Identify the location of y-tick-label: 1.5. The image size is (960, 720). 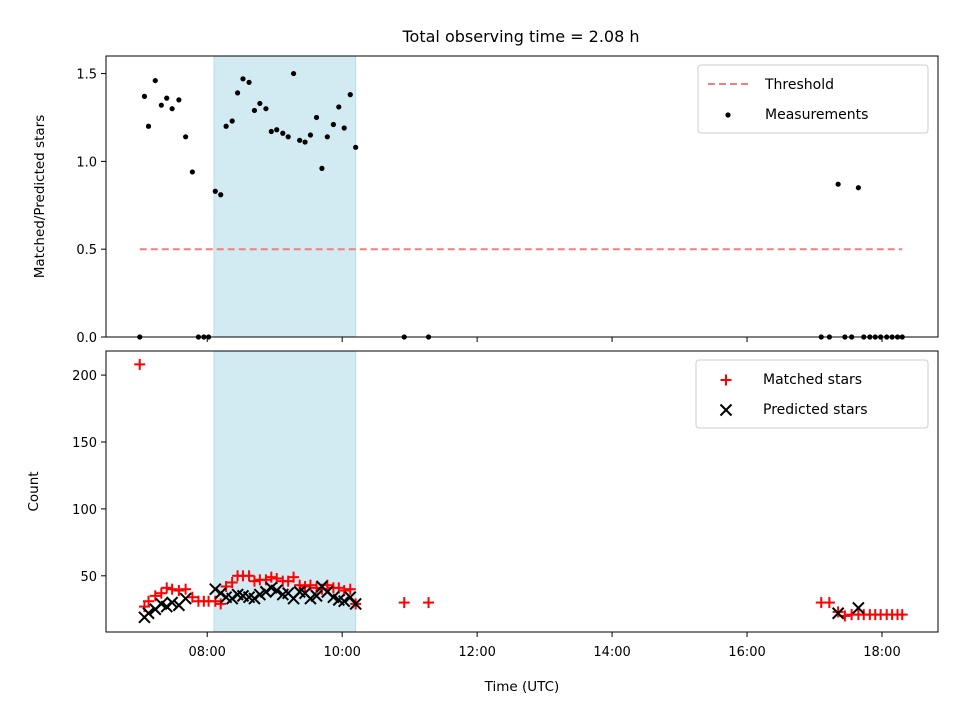
(86, 75).